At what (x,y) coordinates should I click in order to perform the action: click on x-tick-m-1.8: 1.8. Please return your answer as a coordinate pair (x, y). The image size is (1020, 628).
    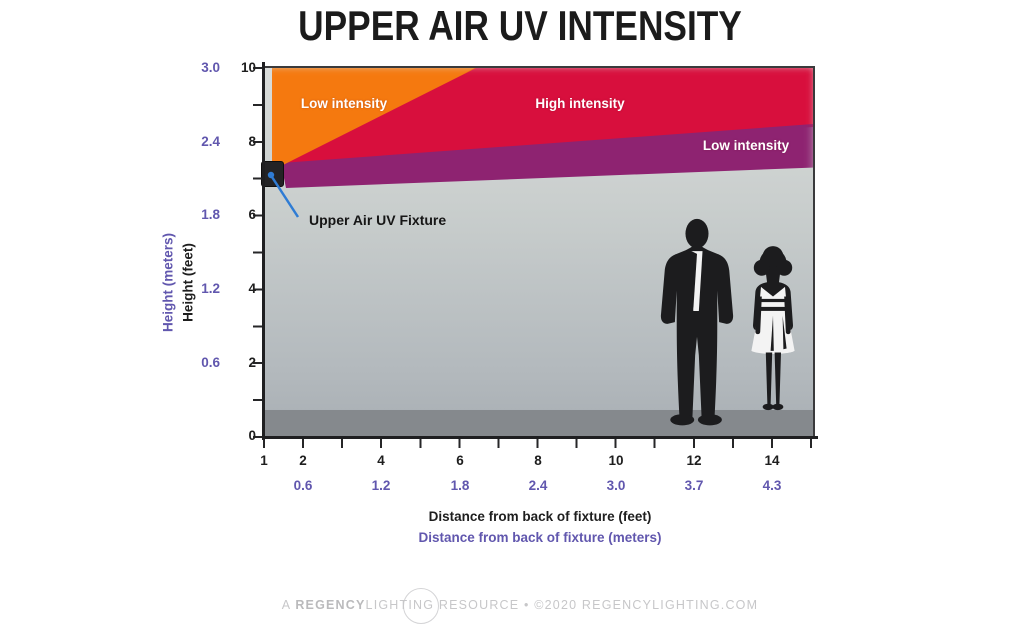
    Looking at the image, I should click on (460, 485).